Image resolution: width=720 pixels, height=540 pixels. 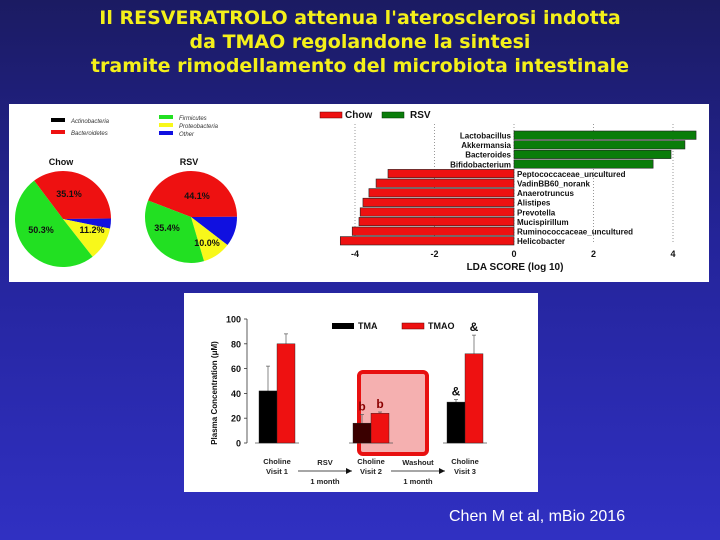 I want to click on legend-label-actinobacteria: Actinobacteria, so click(x=90, y=122).